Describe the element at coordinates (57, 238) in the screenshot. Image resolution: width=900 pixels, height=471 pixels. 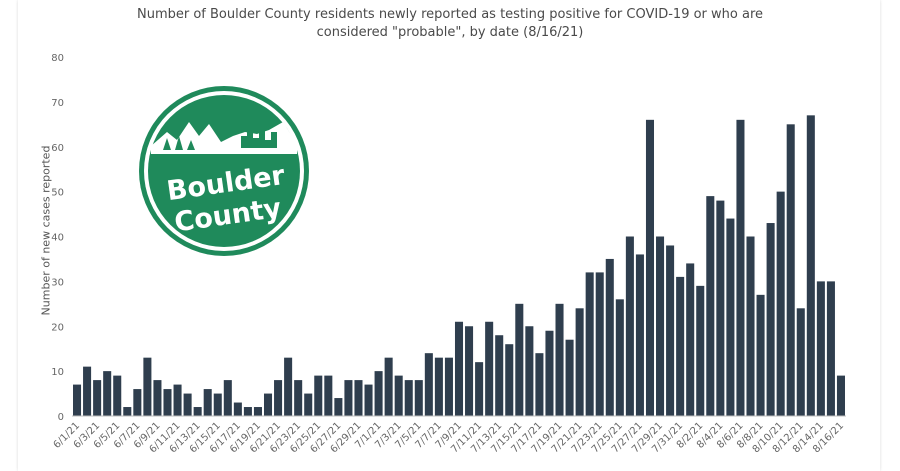
I see `y-tick-label: 40` at that location.